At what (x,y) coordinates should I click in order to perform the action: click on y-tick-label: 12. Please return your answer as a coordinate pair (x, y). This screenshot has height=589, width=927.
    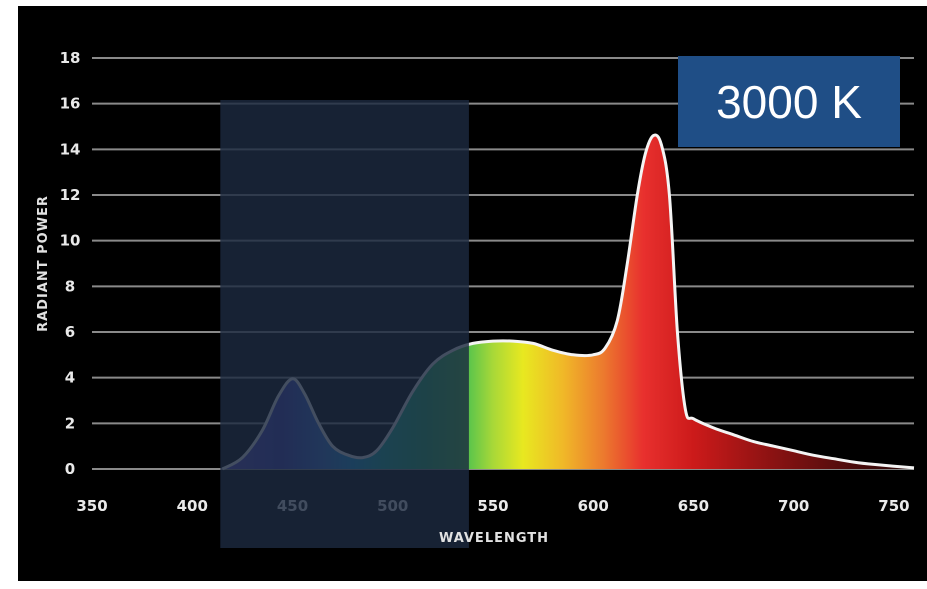
    Looking at the image, I should click on (70, 195).